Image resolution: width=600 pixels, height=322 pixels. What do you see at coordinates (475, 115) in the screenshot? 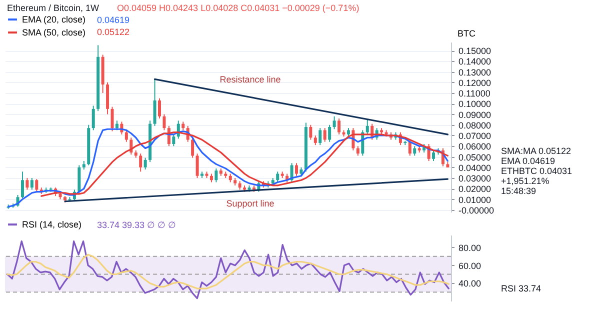
I see `y-tick-label: 0.09000` at bounding box center [475, 115].